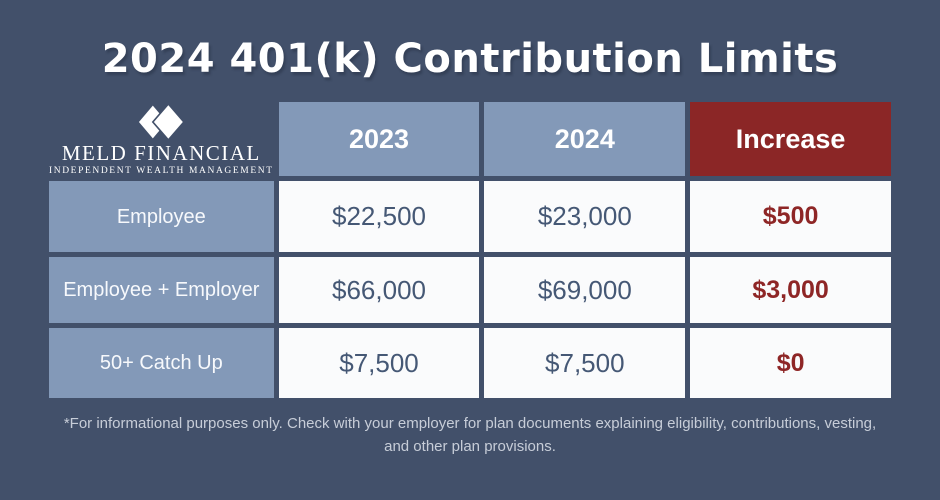 The height and width of the screenshot is (500, 940). What do you see at coordinates (585, 363) in the screenshot?
I see `catch-up-2024-value: $7,500` at bounding box center [585, 363].